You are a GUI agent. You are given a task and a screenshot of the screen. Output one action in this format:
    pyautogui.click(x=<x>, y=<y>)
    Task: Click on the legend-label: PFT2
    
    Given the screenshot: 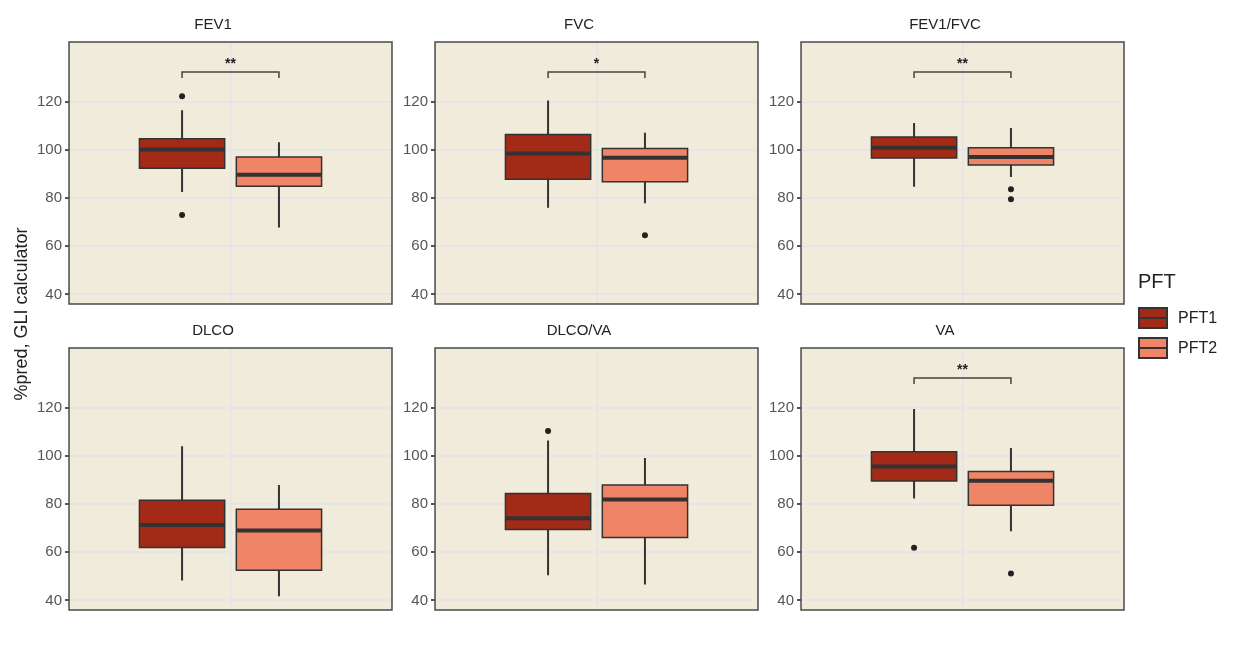 What is the action you would take?
    pyautogui.click(x=1198, y=347)
    